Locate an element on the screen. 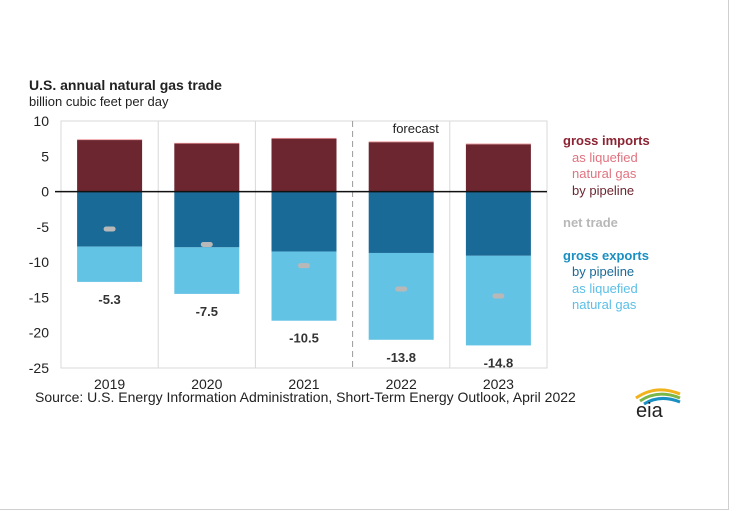 The image size is (740, 511). legend-imports-header: gross imports is located at coordinates (606, 140).